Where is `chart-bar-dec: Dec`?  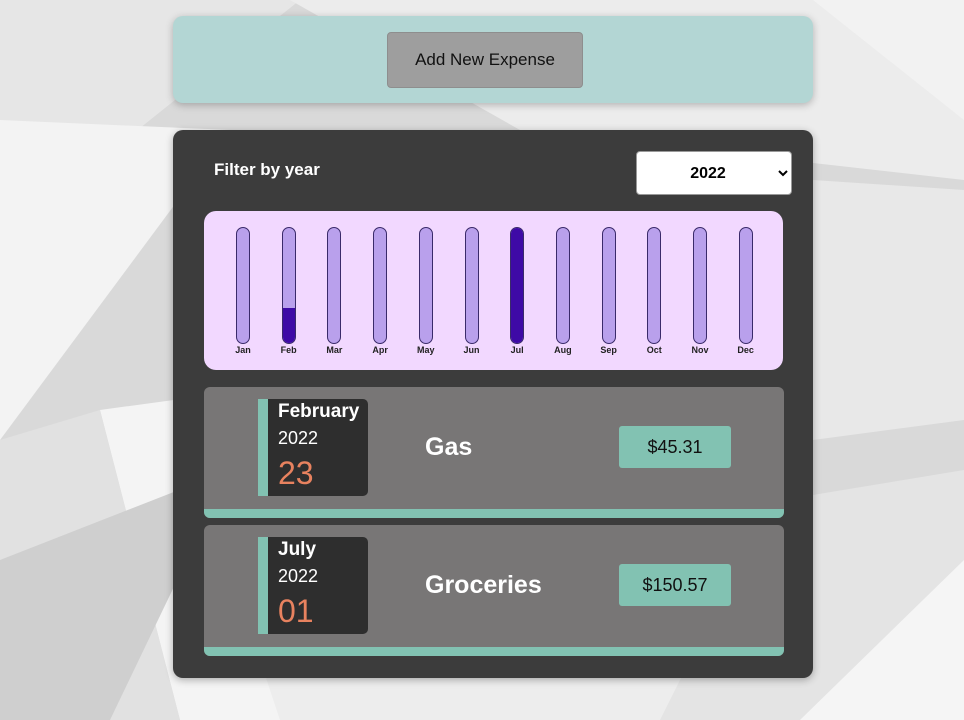 chart-bar-dec: Dec is located at coordinates (746, 292).